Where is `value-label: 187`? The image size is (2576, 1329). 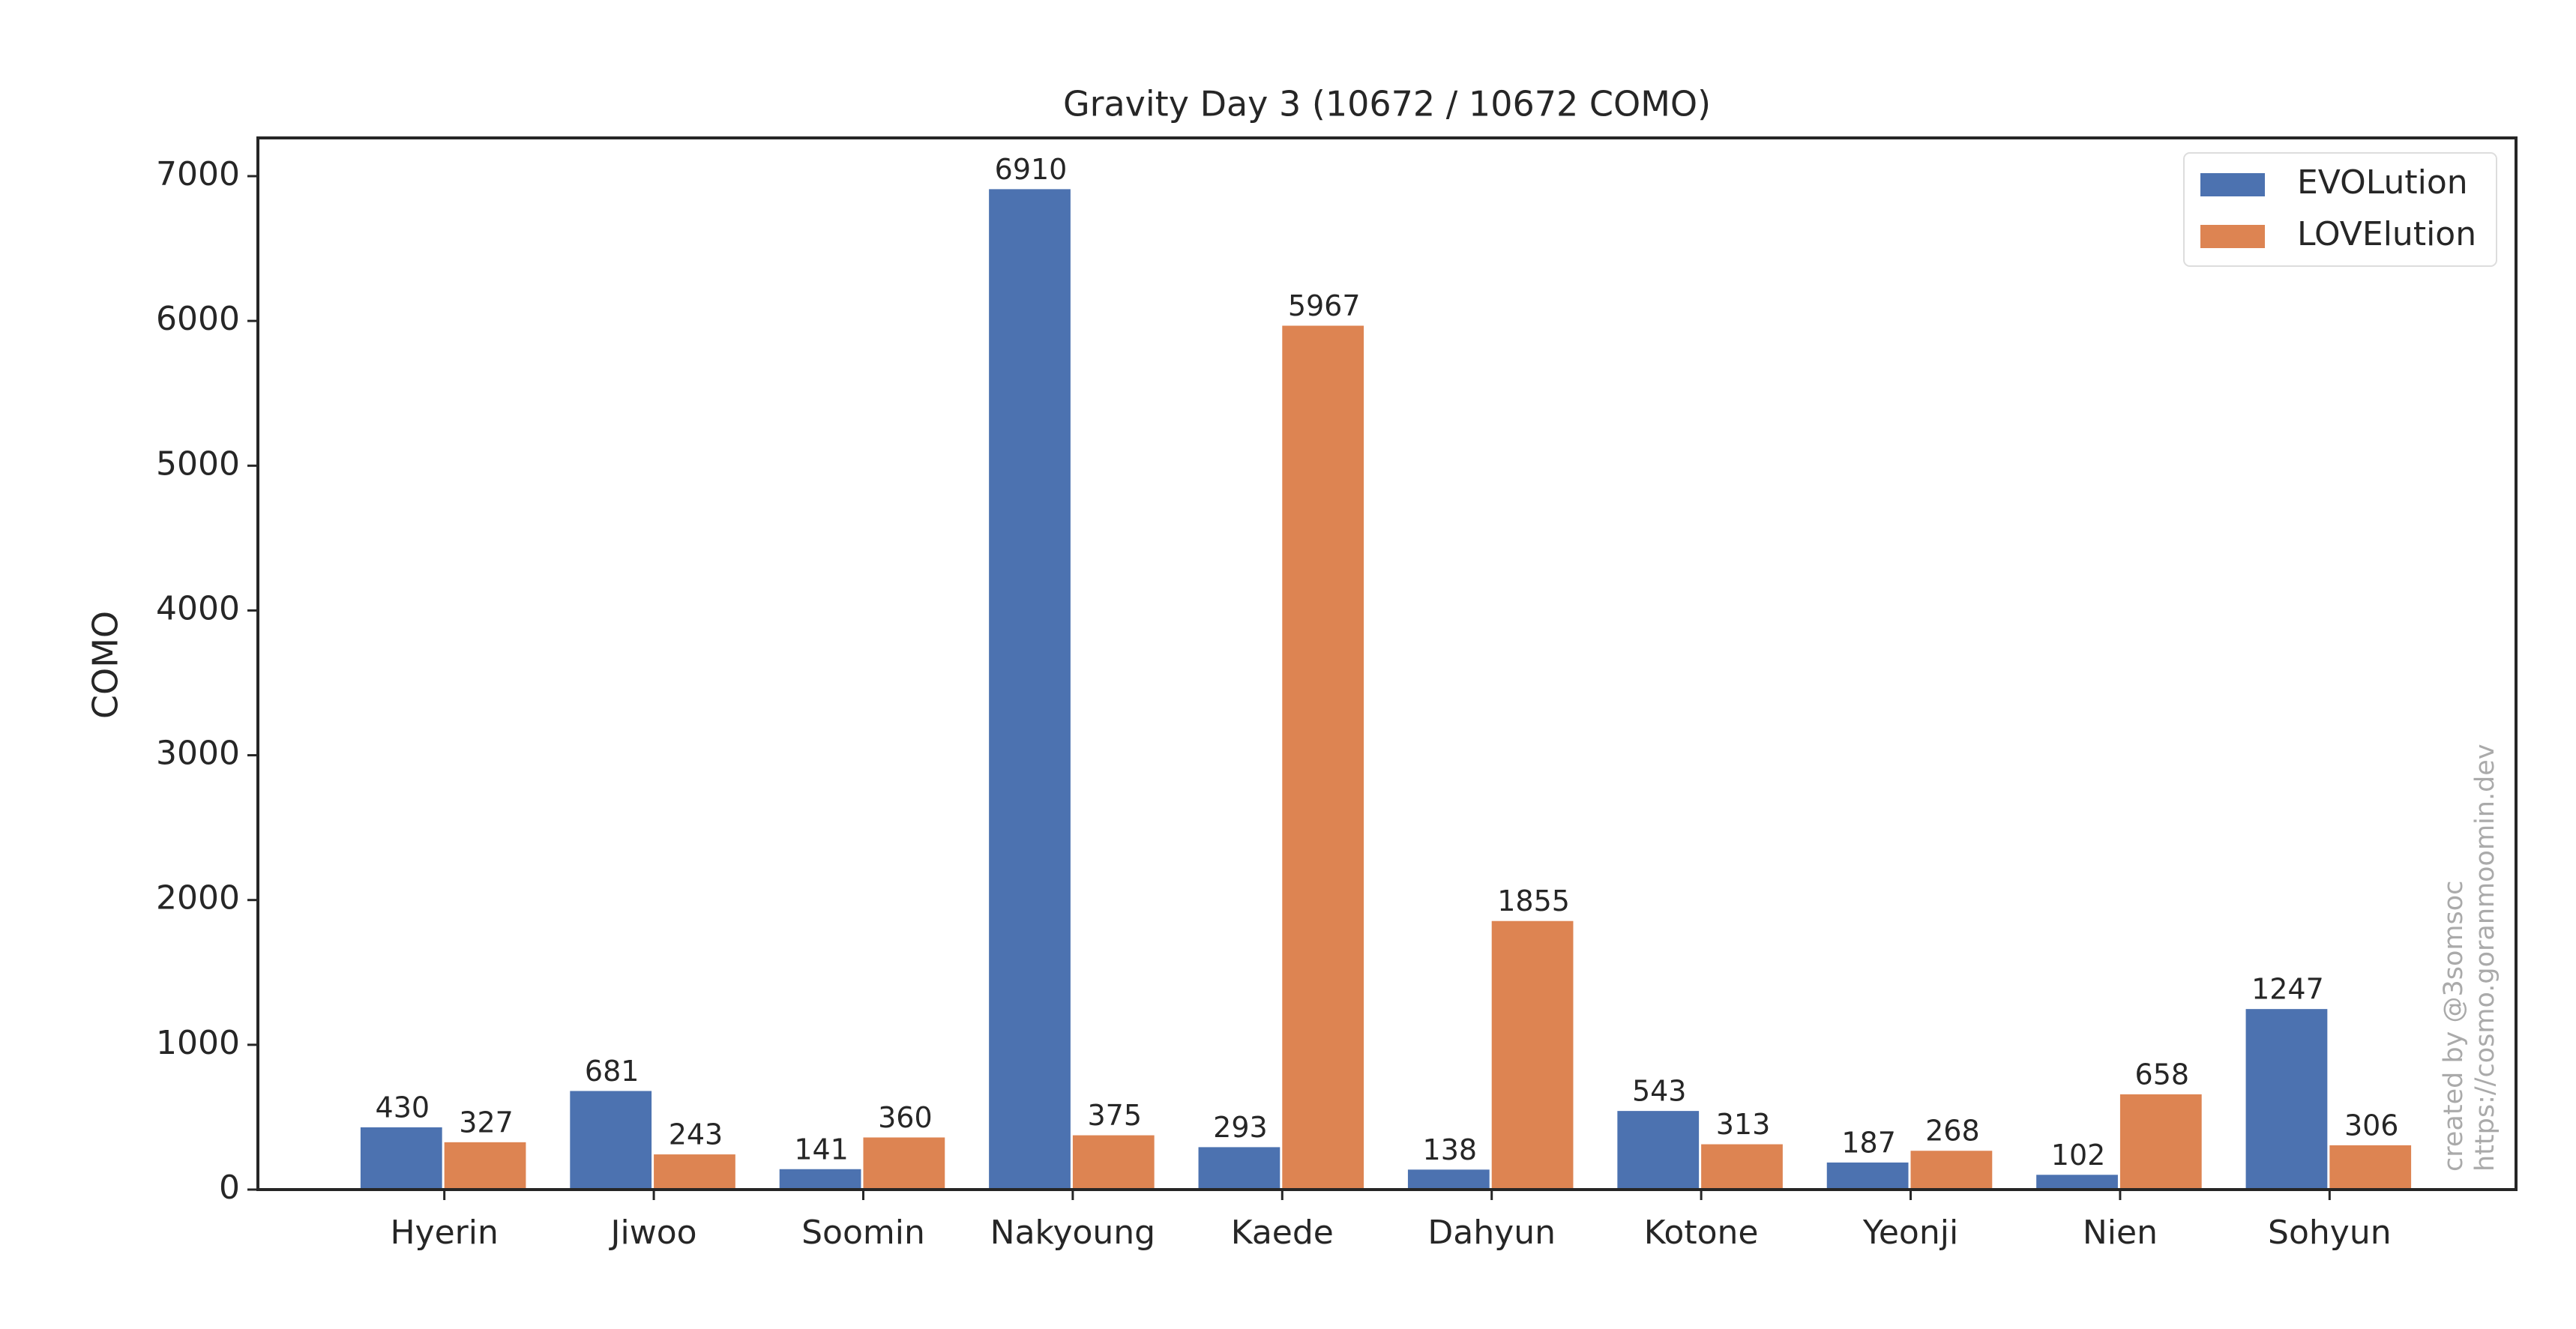
value-label: 187 is located at coordinates (1869, 1142).